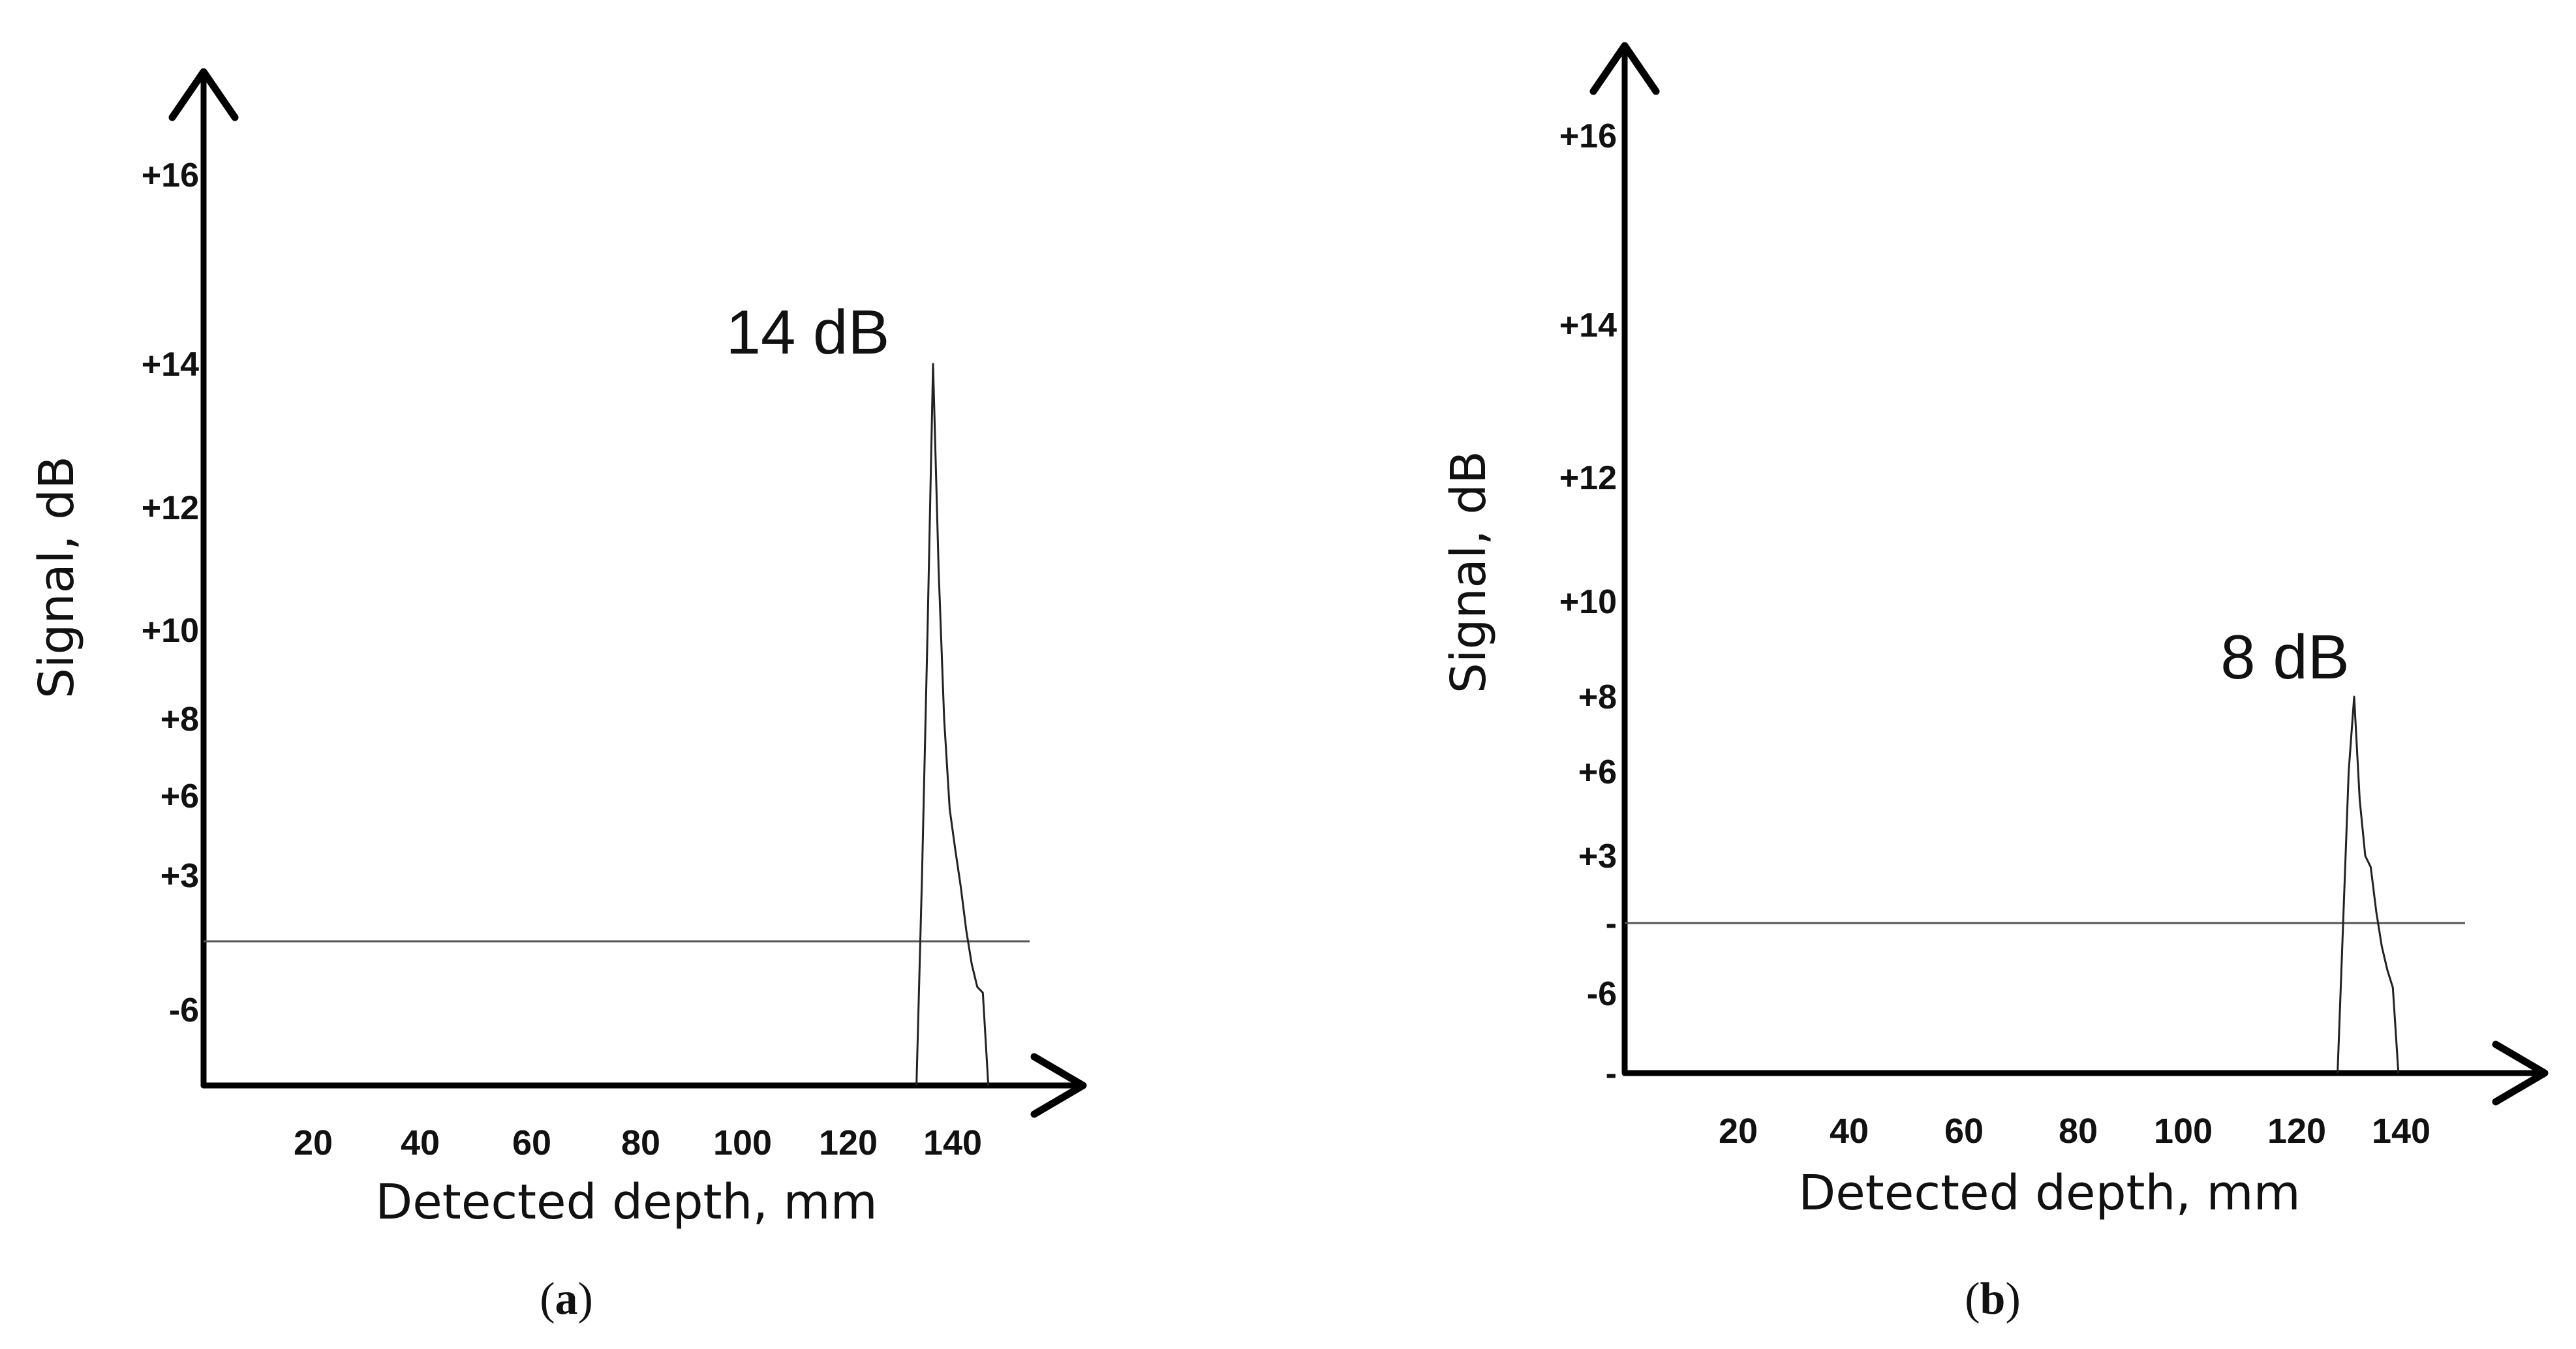 The image size is (2576, 1349). I want to click on caption-letter: b, so click(1993, 1299).